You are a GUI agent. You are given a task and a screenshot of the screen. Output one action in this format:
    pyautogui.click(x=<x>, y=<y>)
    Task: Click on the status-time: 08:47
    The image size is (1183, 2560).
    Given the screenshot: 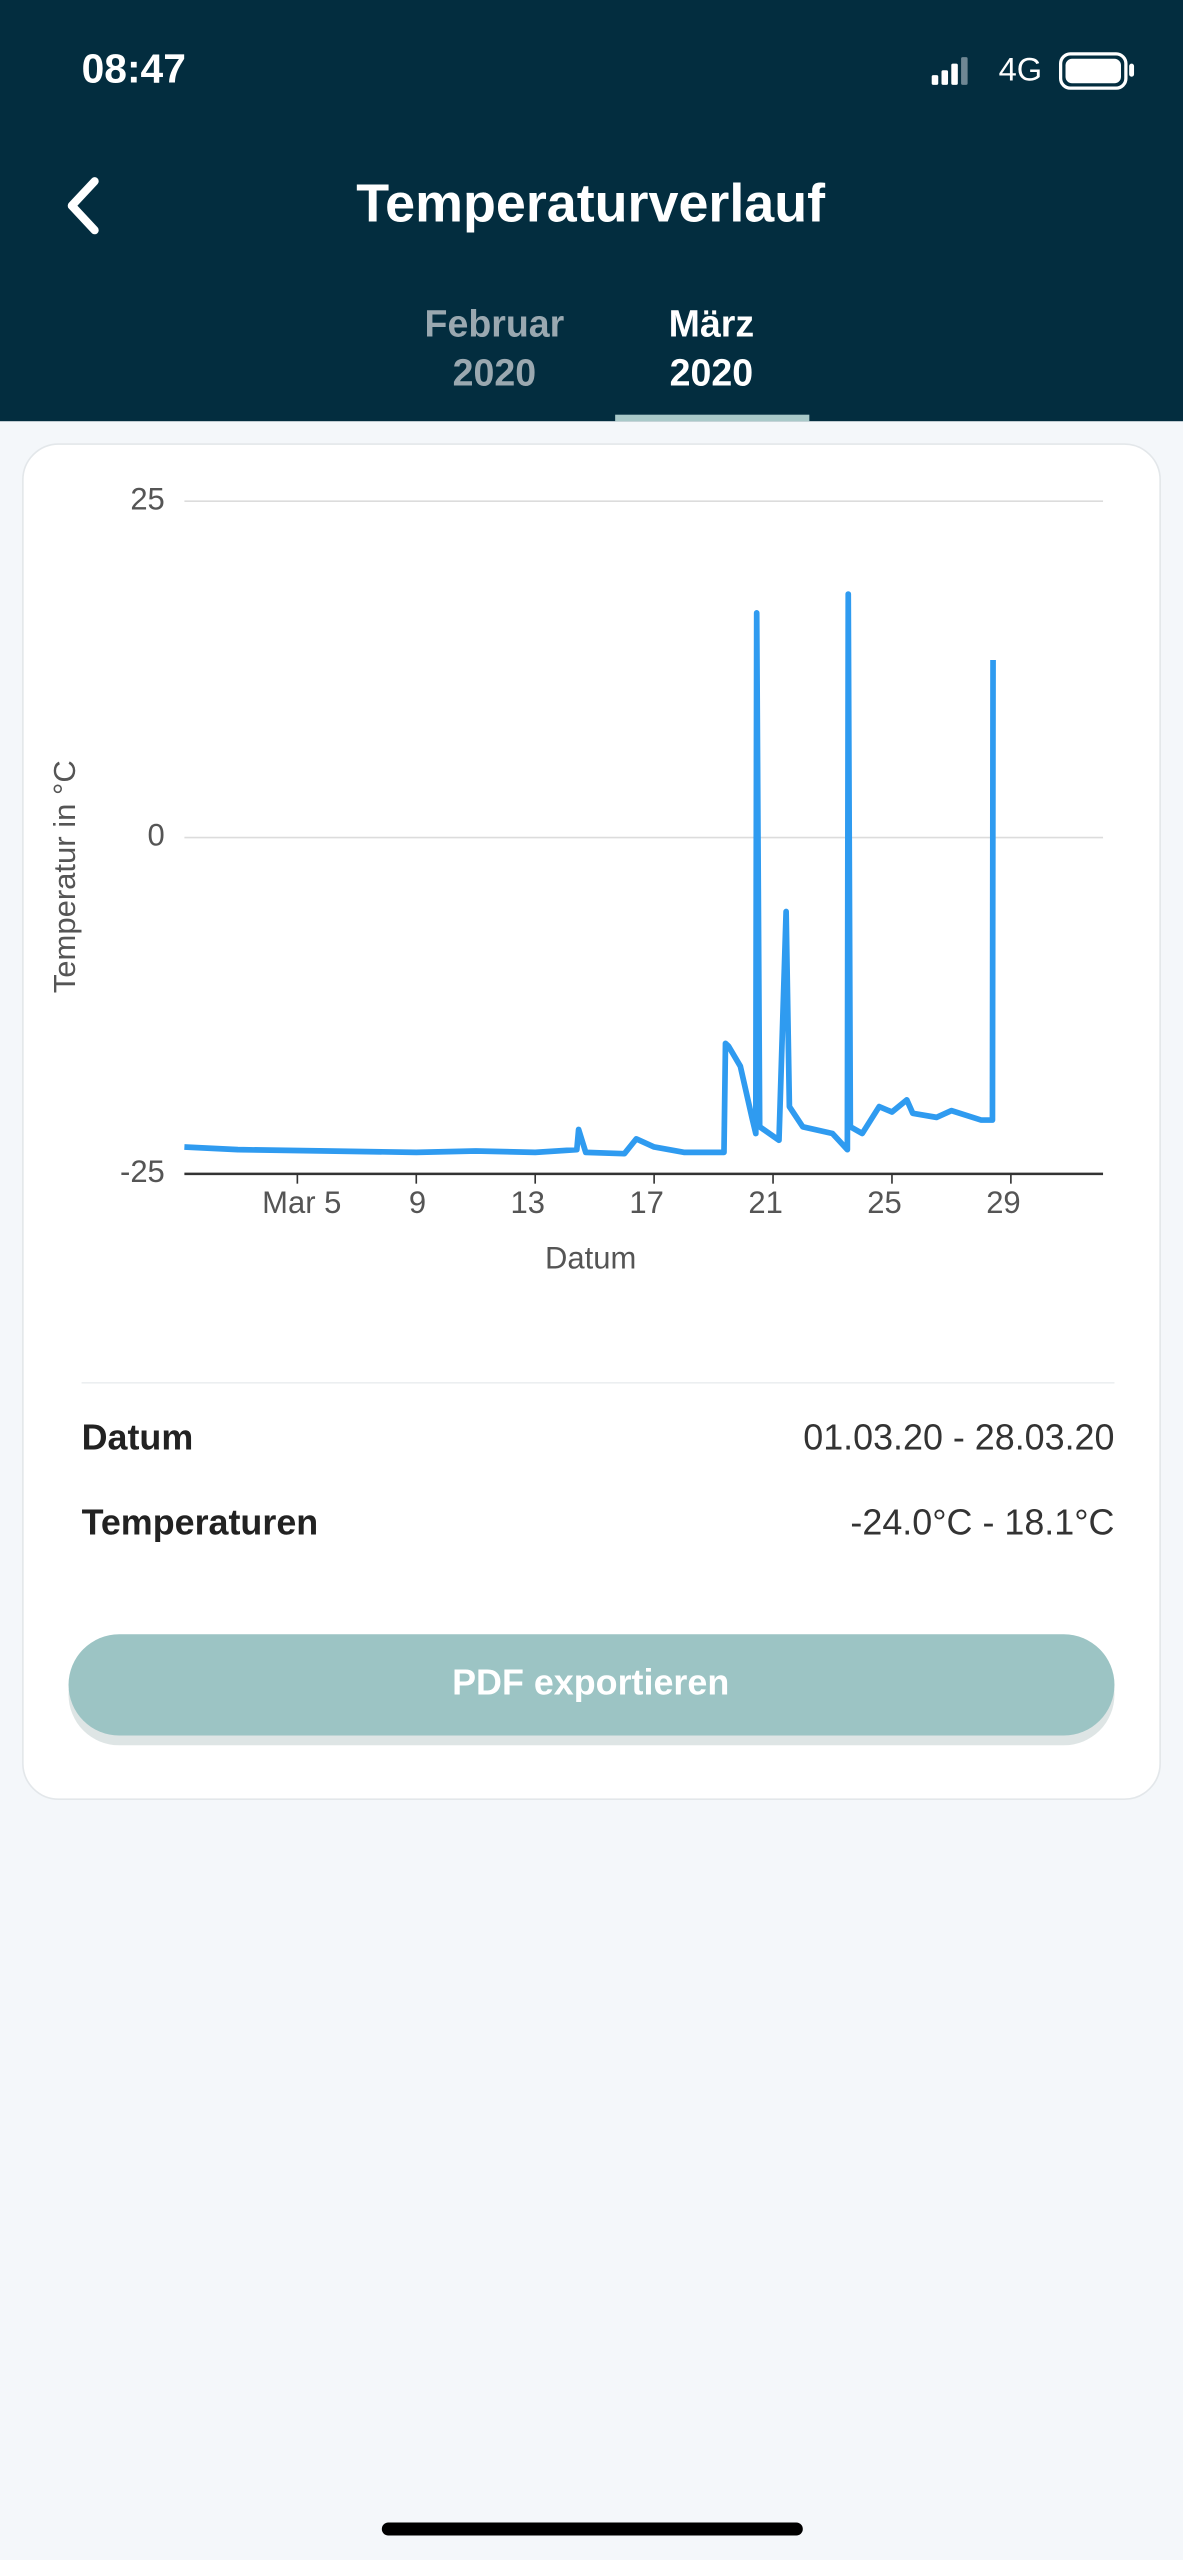 What is the action you would take?
    pyautogui.click(x=134, y=69)
    